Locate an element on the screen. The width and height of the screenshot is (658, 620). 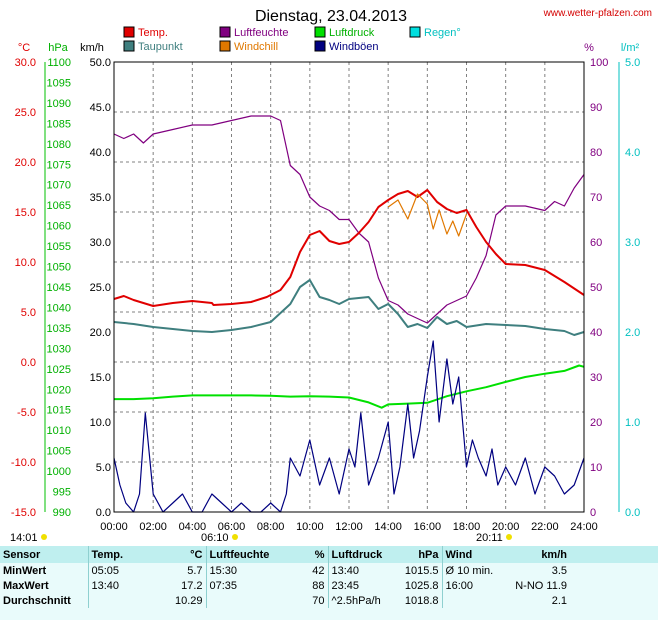
pressure-tick-label: 1055 is located at coordinates (59, 247).